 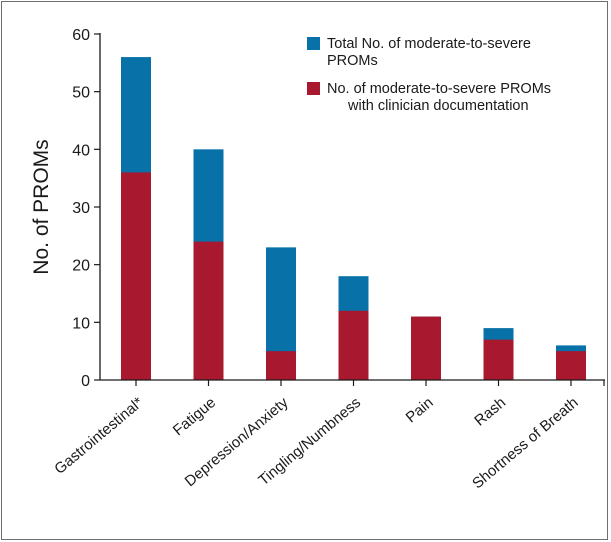 I want to click on x-tick-label: Rash, so click(x=490, y=412).